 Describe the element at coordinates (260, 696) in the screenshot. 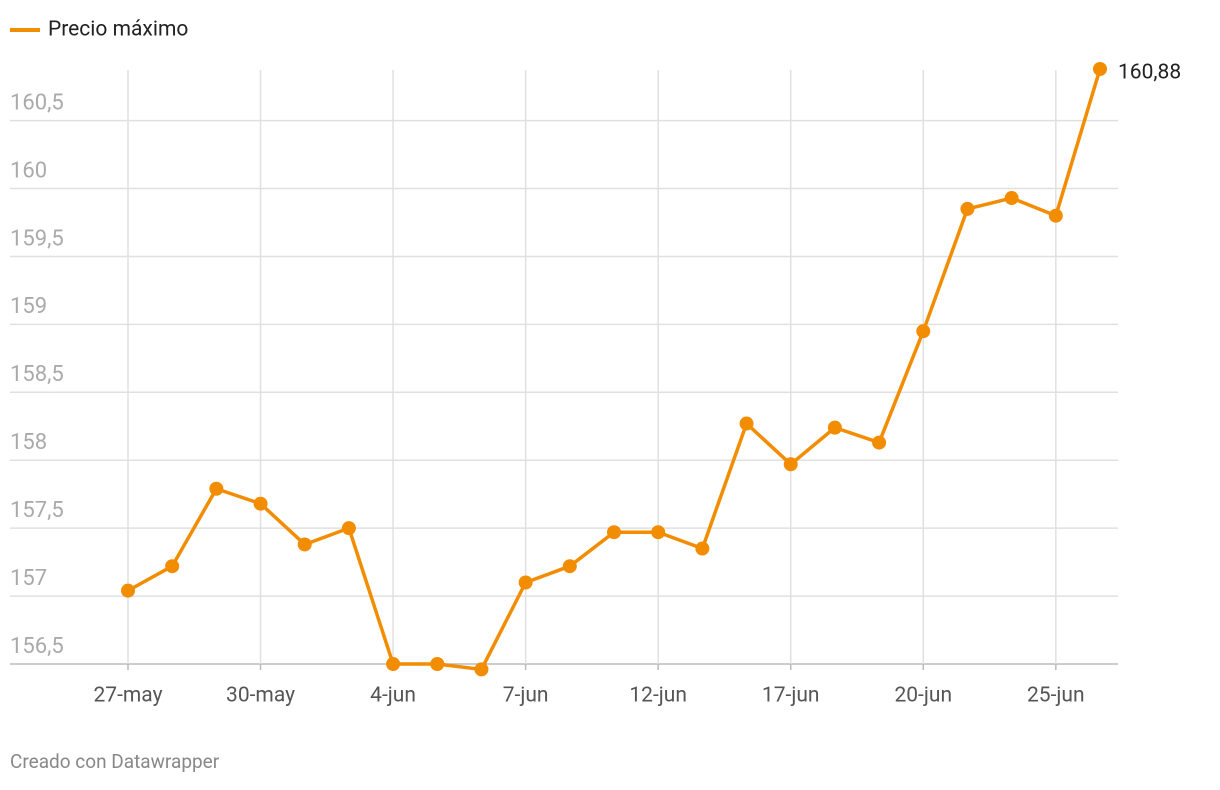

I see `x-tick-label: 30-may` at that location.